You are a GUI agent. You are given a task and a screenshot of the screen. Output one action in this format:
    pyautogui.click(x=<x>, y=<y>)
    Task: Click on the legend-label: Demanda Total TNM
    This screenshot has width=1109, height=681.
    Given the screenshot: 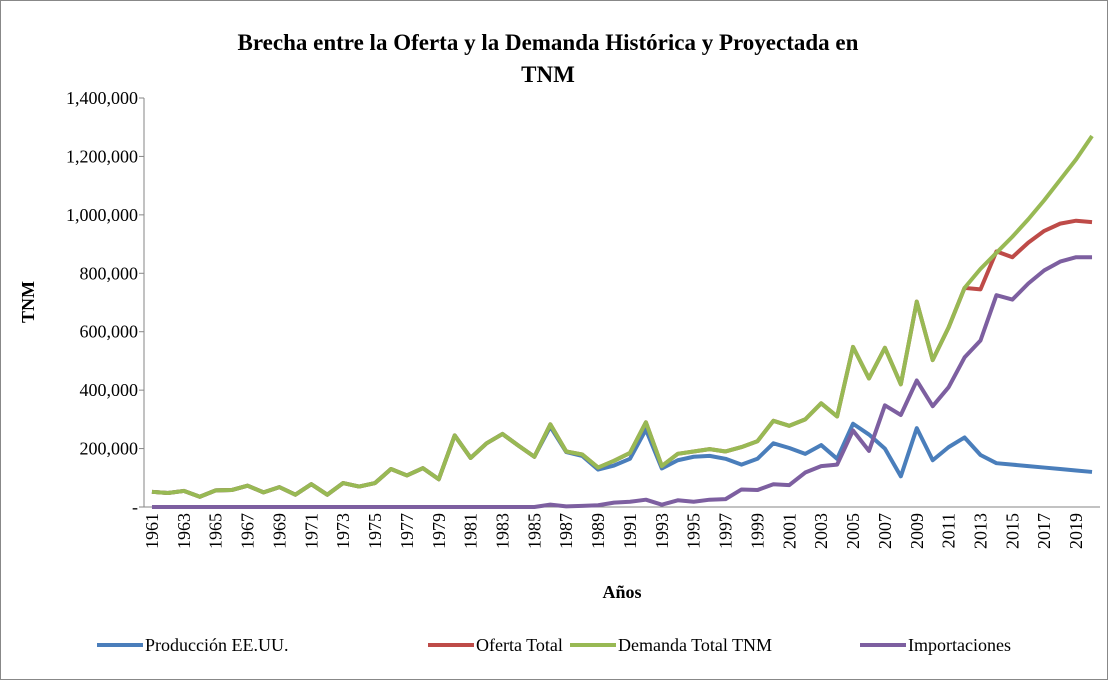 What is the action you would take?
    pyautogui.click(x=695, y=645)
    